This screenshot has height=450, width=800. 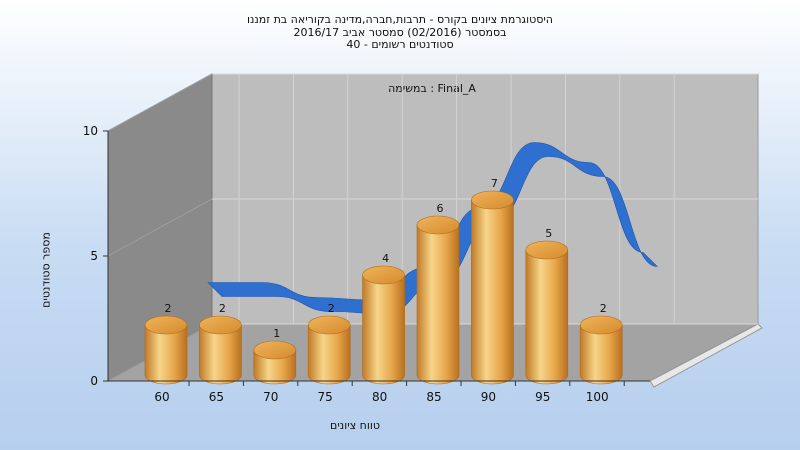 I want to click on y-axis-label: מספר סטודנטים, so click(x=46, y=270).